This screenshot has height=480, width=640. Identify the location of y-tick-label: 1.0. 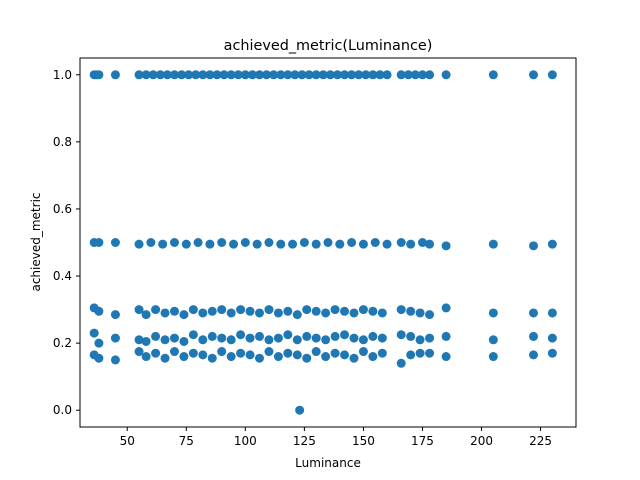
(62, 75).